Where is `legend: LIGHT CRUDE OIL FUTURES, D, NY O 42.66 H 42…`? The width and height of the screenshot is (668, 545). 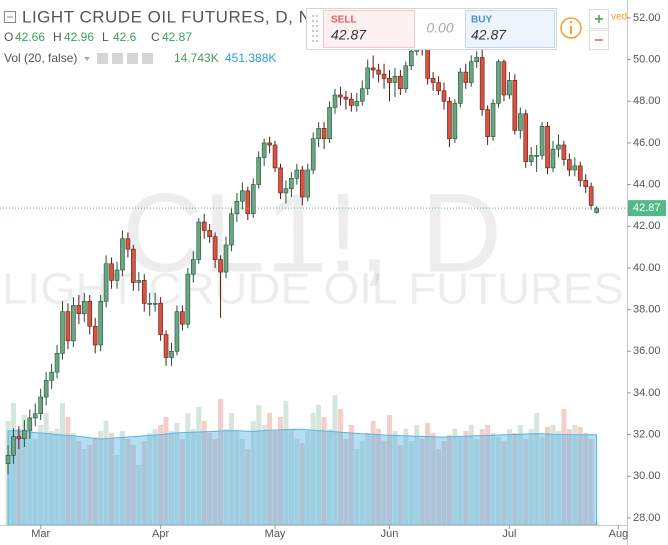
legend: LIGHT CRUDE OIL FUTURES, D, NY O 42.66 H 42… is located at coordinates (163, 36).